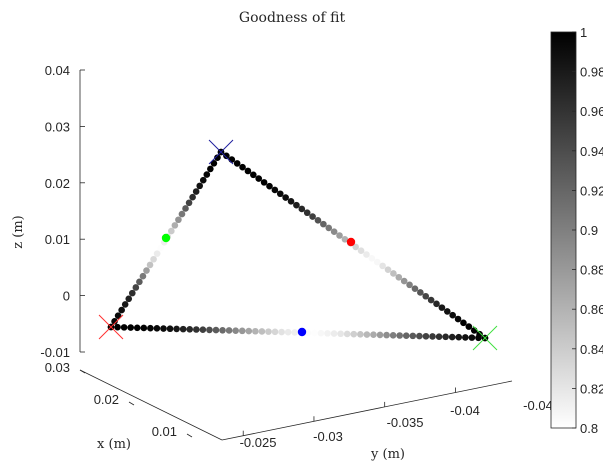 The image size is (603, 462). I want to click on z-tick-label: -0.01, so click(55, 352).